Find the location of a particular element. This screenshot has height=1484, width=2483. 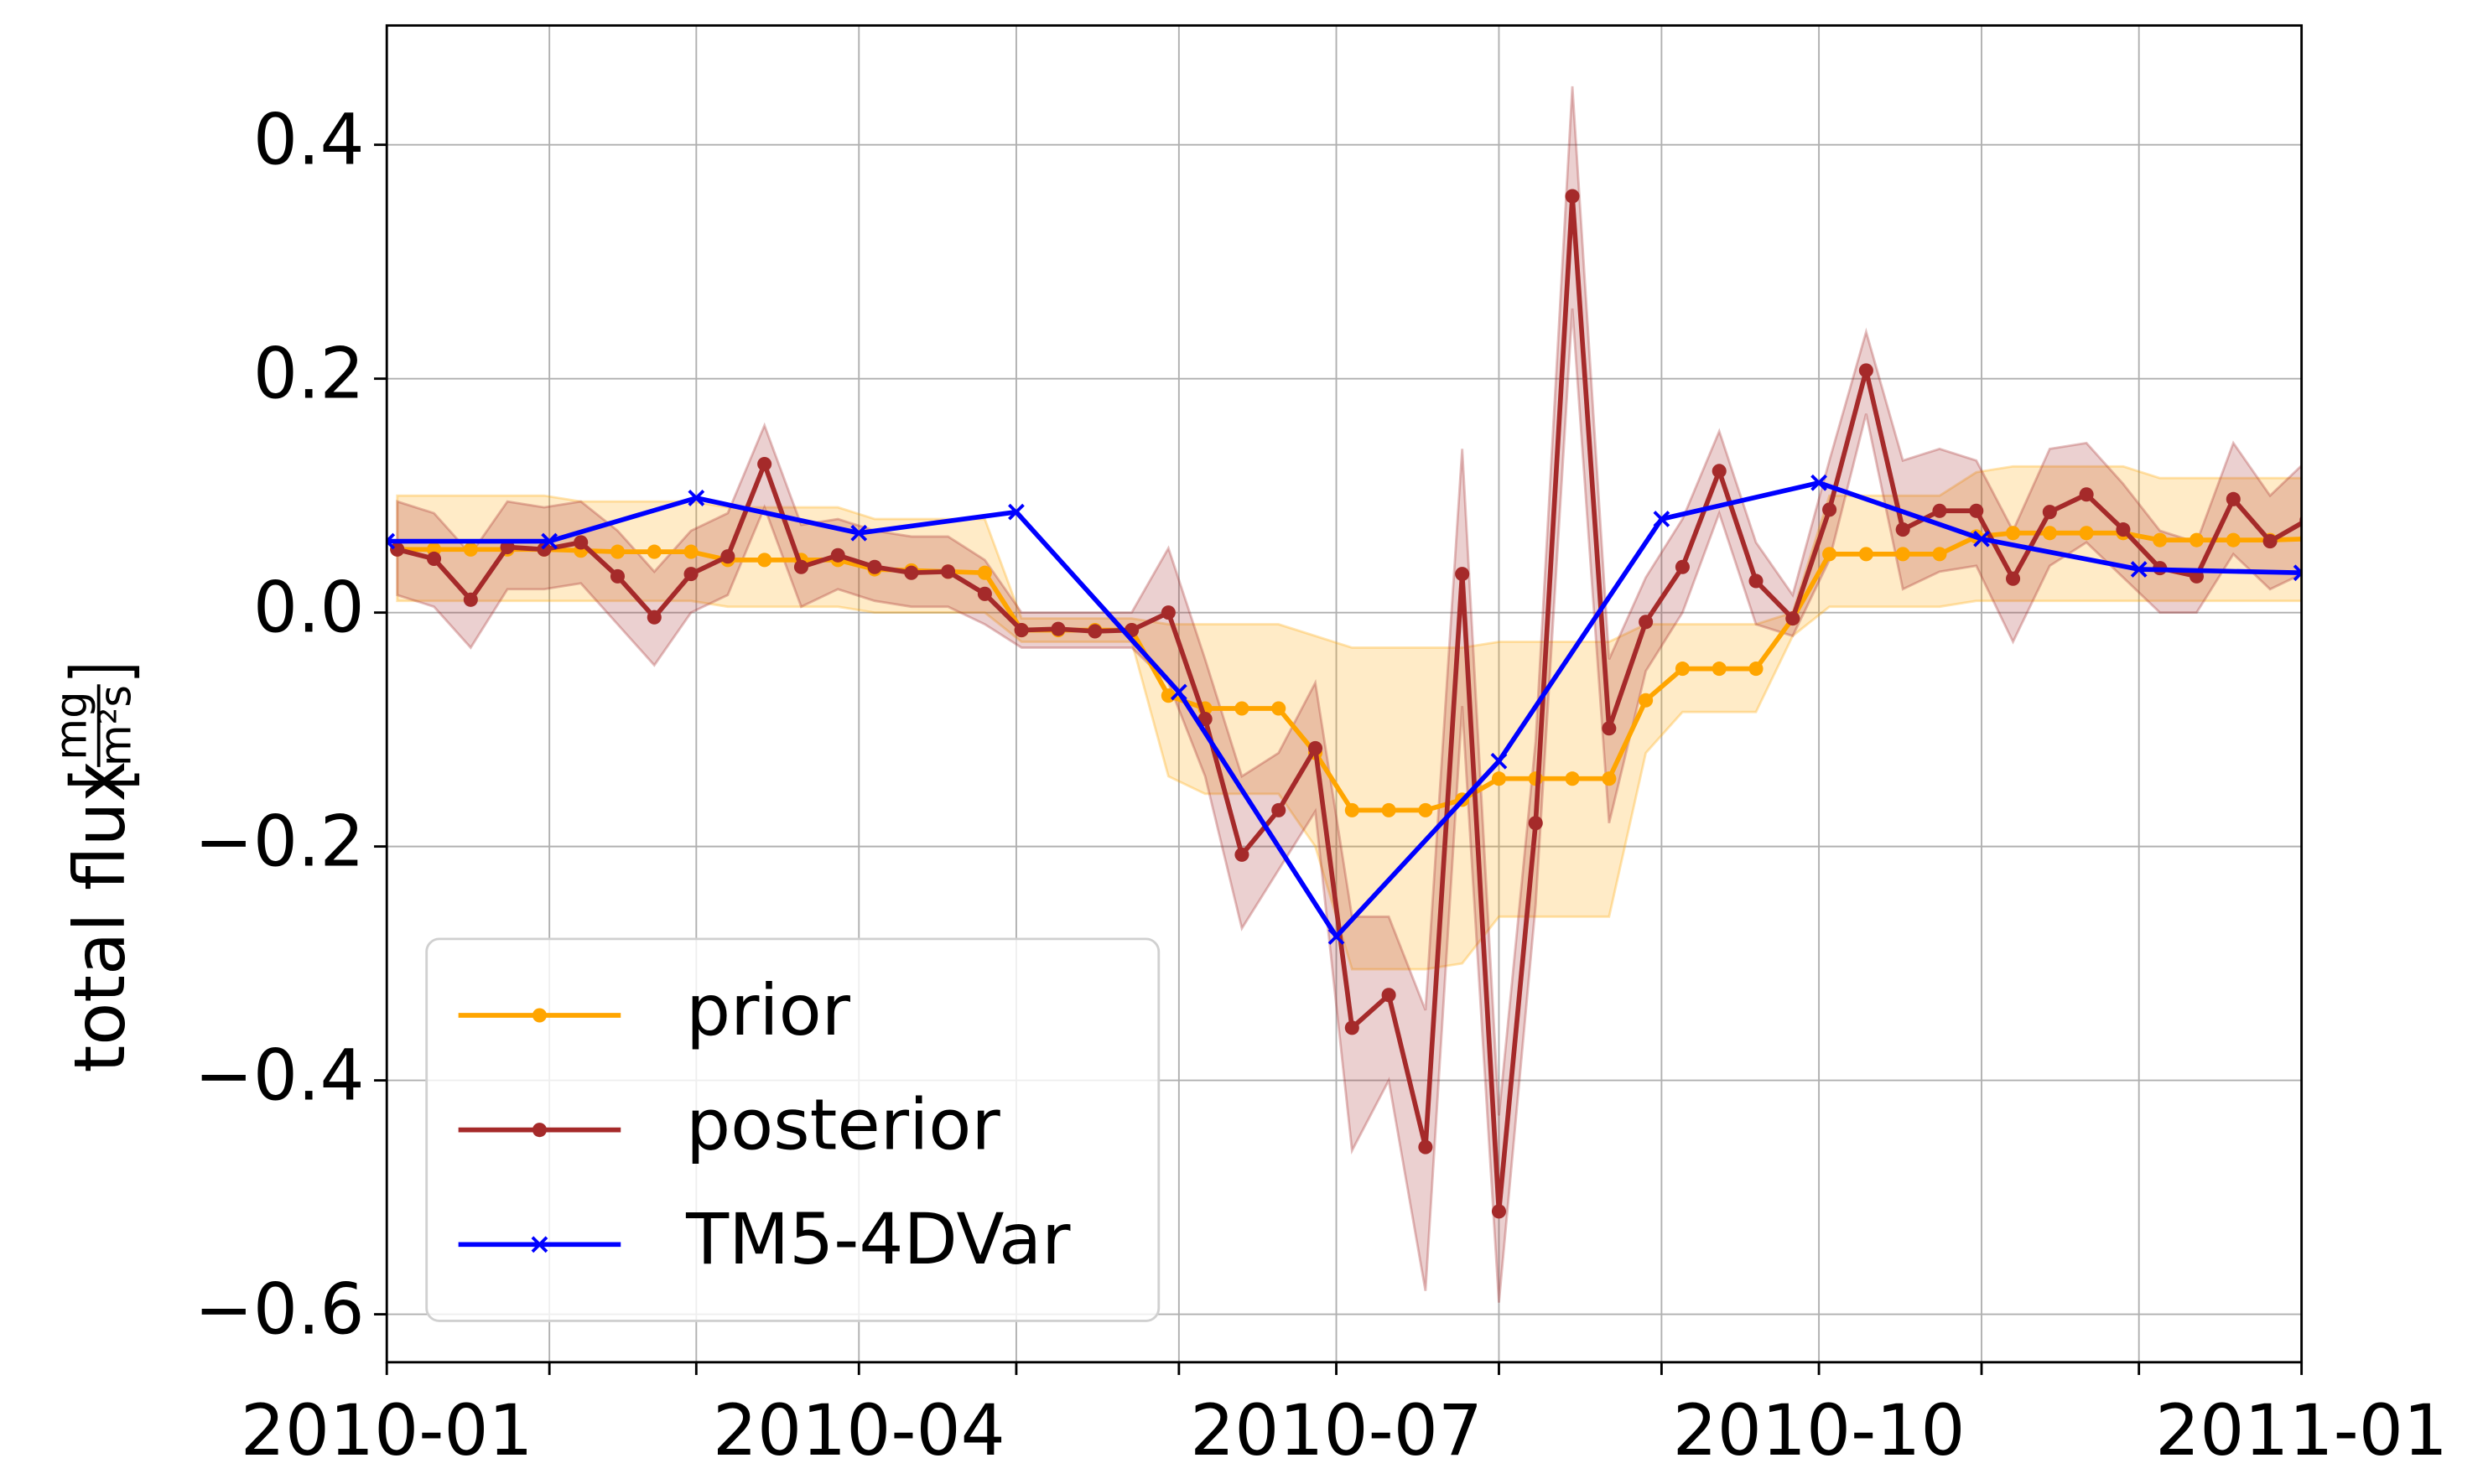

y-label: total flux is located at coordinates (100, 916).